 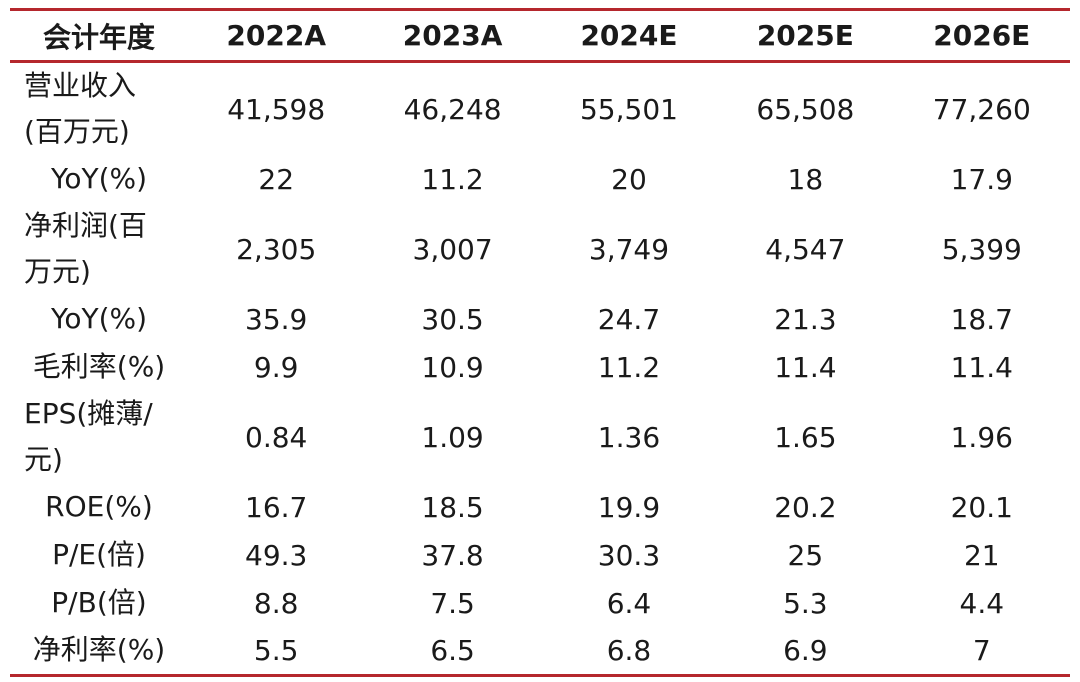 What do you see at coordinates (276, 367) in the screenshot?
I see `table-cell: 9.9` at bounding box center [276, 367].